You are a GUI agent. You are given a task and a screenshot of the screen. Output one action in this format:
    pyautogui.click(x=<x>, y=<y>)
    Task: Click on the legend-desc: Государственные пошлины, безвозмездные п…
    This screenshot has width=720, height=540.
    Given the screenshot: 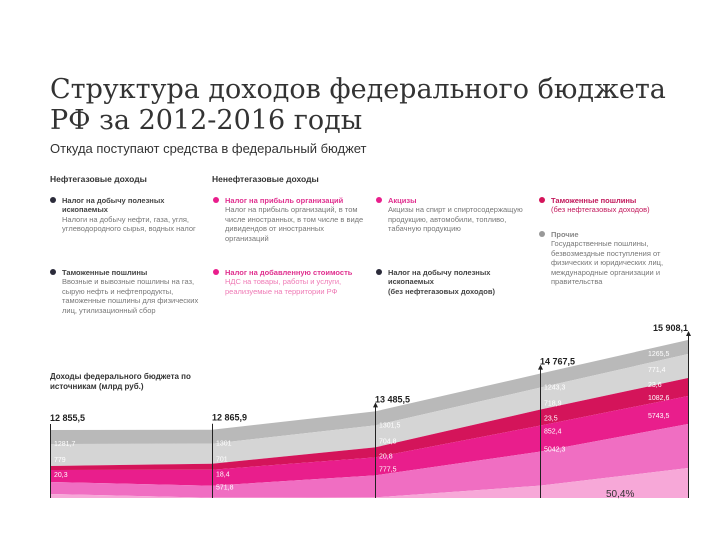 What is the action you would take?
    pyautogui.click(x=607, y=263)
    